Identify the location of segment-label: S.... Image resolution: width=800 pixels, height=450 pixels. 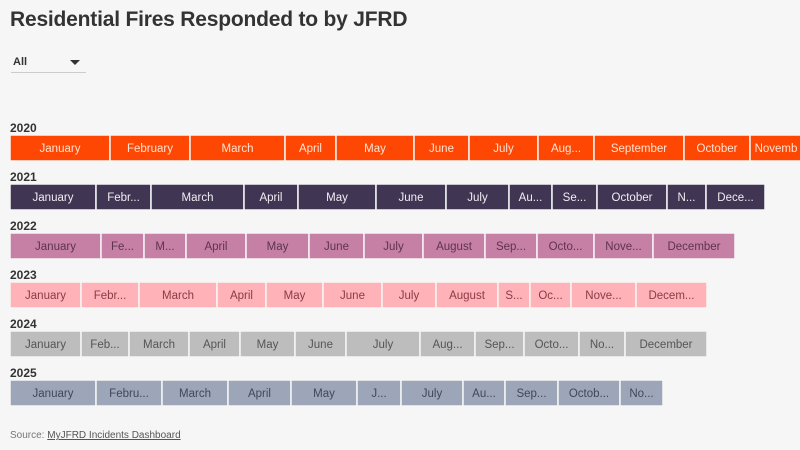
(513, 296).